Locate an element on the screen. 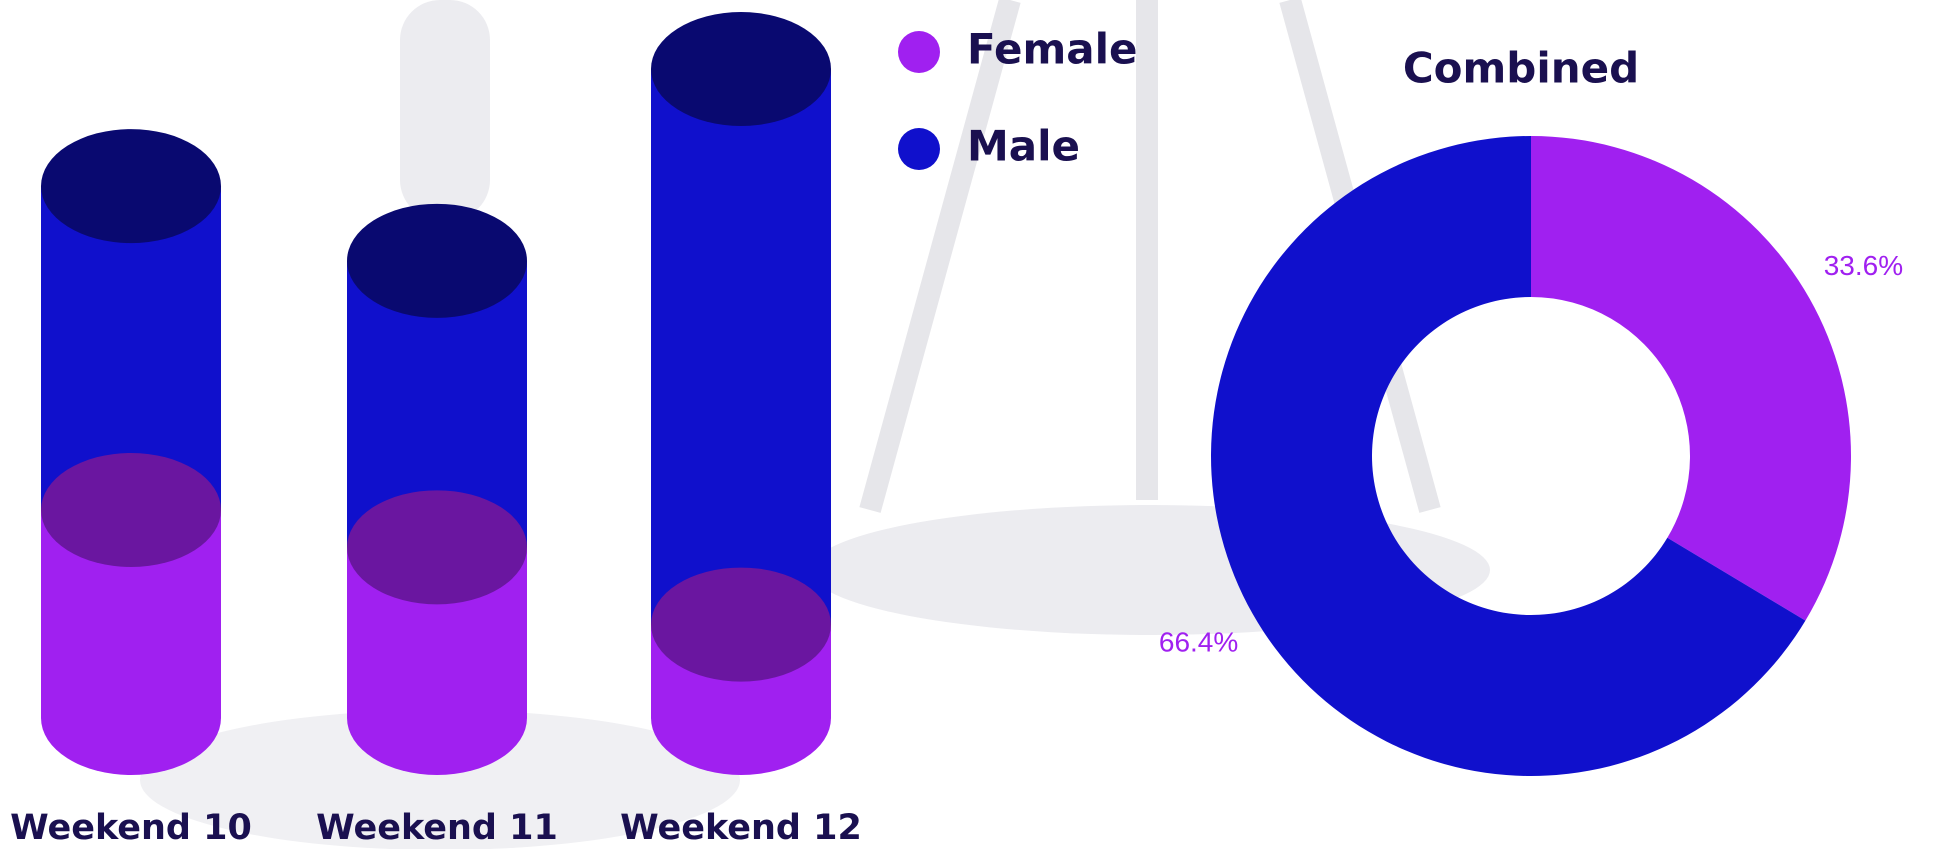 This screenshot has width=1952, height=849. x-tick-label: Weekend 10 is located at coordinates (131, 828).